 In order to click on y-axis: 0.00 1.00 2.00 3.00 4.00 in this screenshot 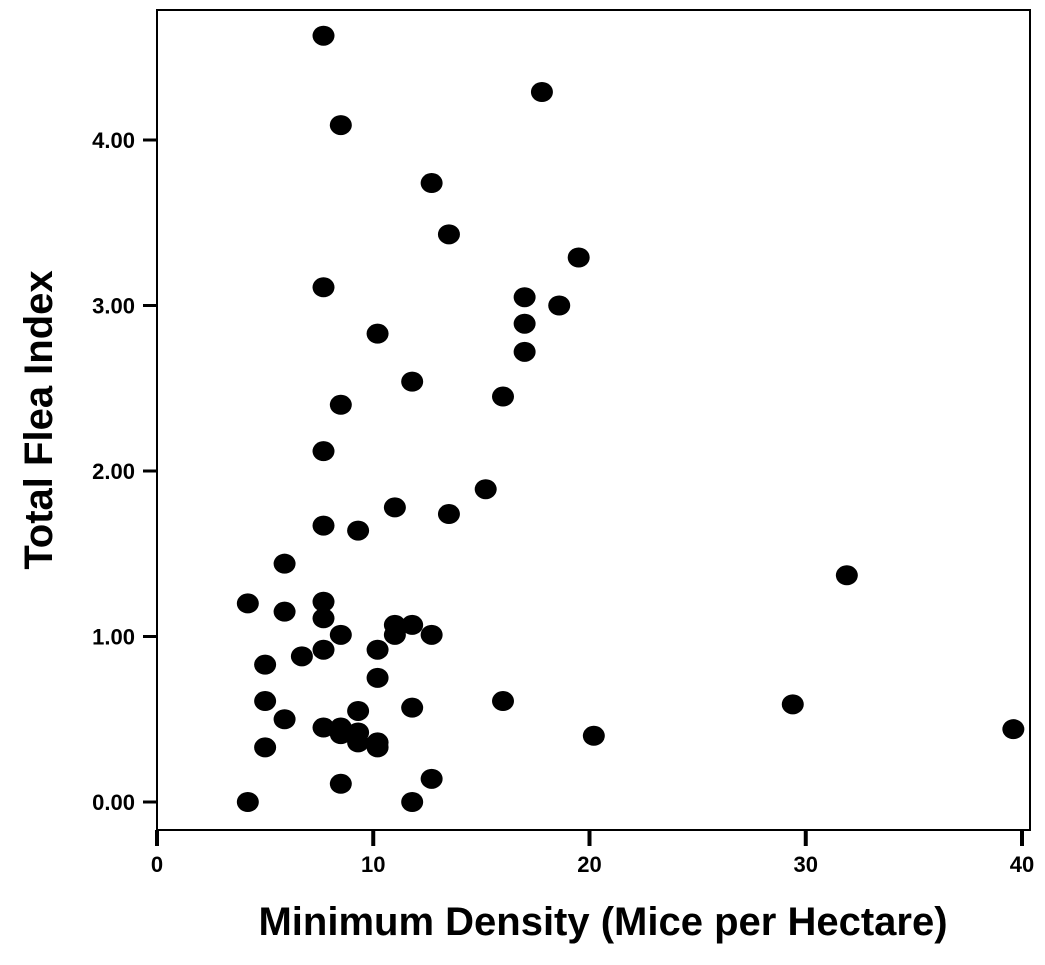, I will do `click(124, 471)`.